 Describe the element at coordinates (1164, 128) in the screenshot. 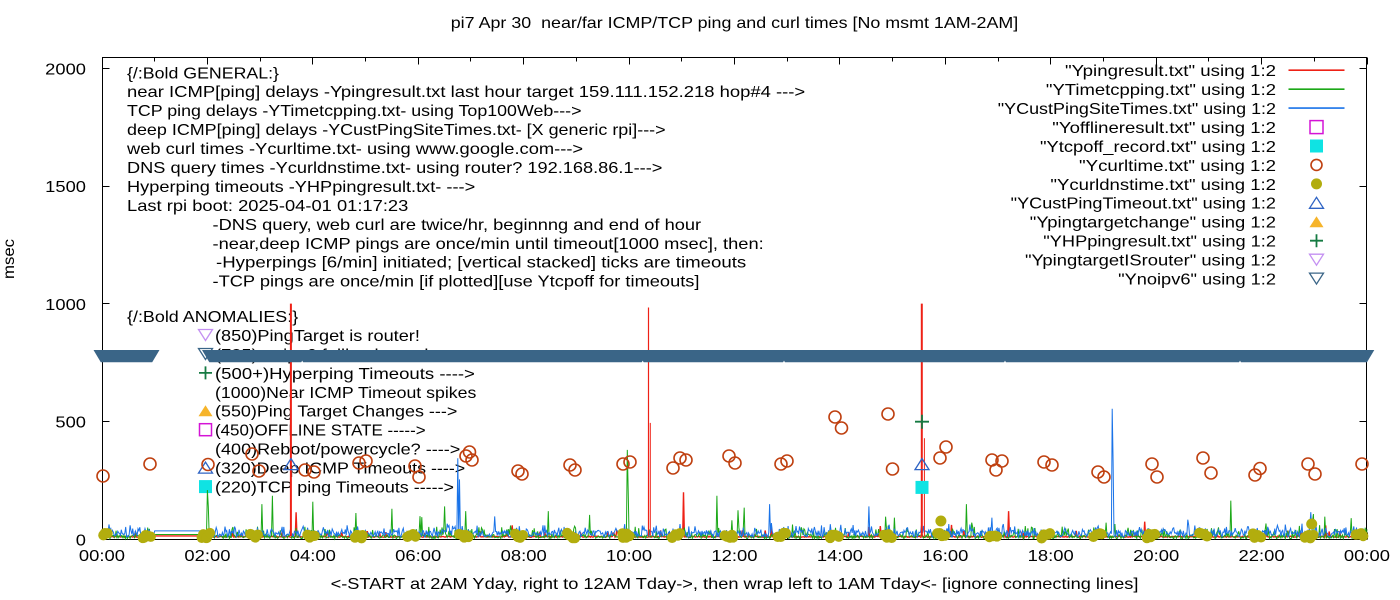

I see `svg-text: "Yofflineresult.txt" using 1:2` at that location.